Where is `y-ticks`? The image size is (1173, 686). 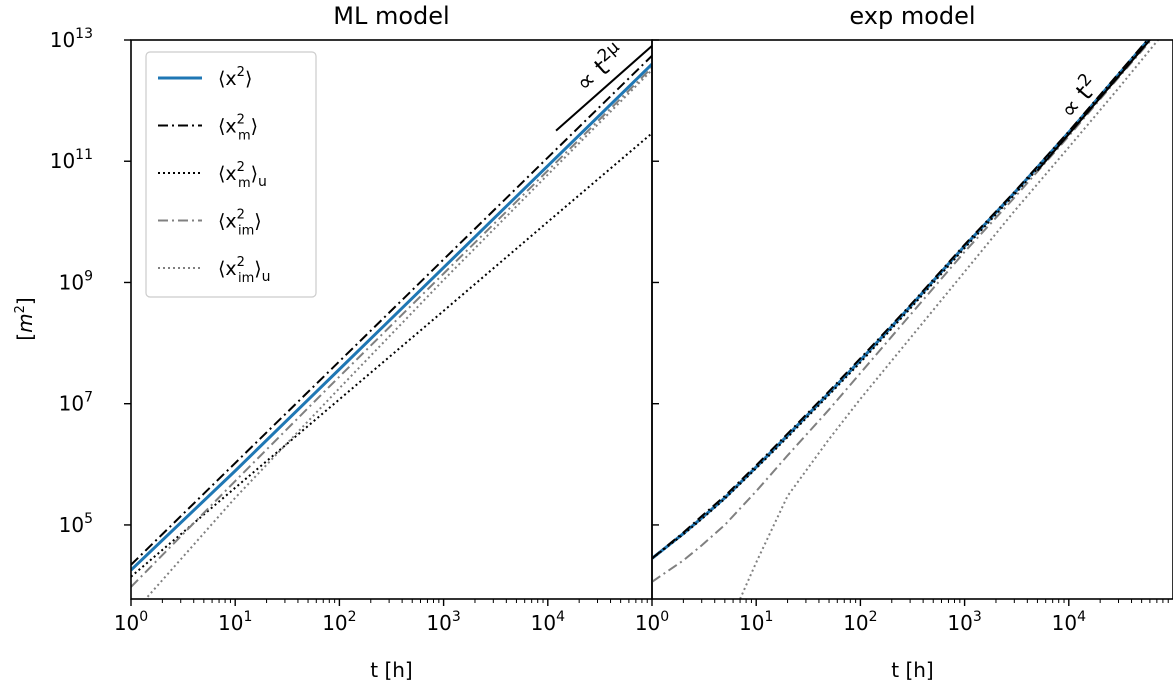 y-ticks is located at coordinates (655, 282).